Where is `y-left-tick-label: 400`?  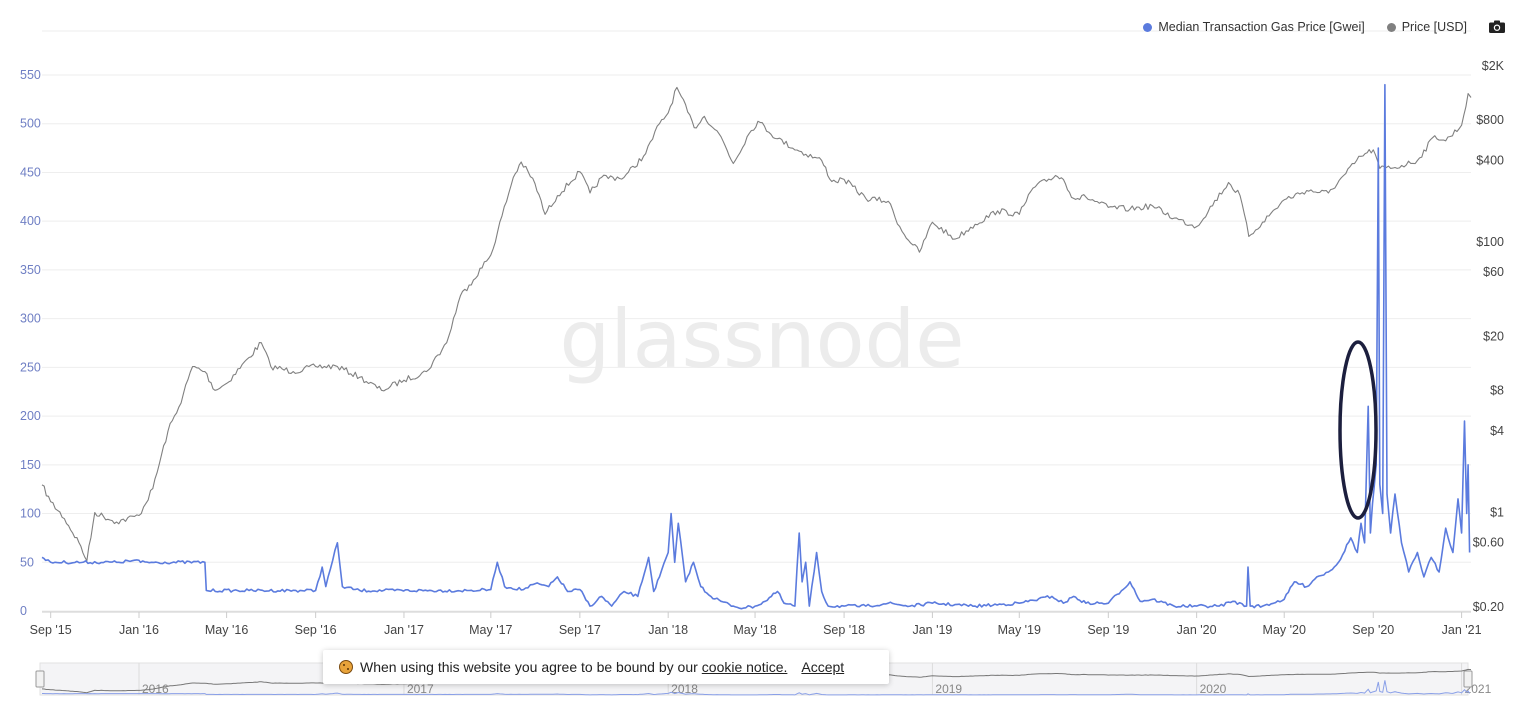
y-left-tick-label: 400 is located at coordinates (30, 221).